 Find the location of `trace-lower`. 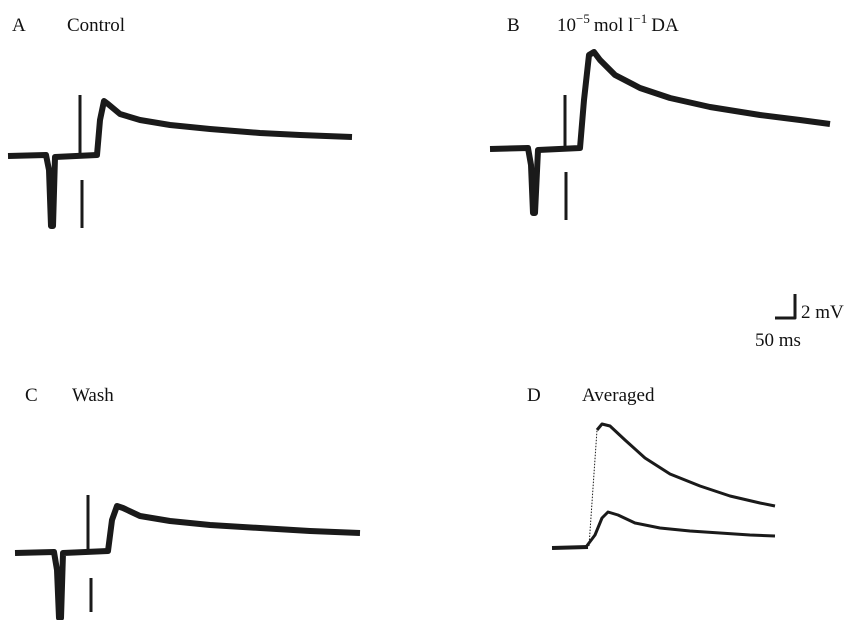

trace-lower is located at coordinates (680, 529).